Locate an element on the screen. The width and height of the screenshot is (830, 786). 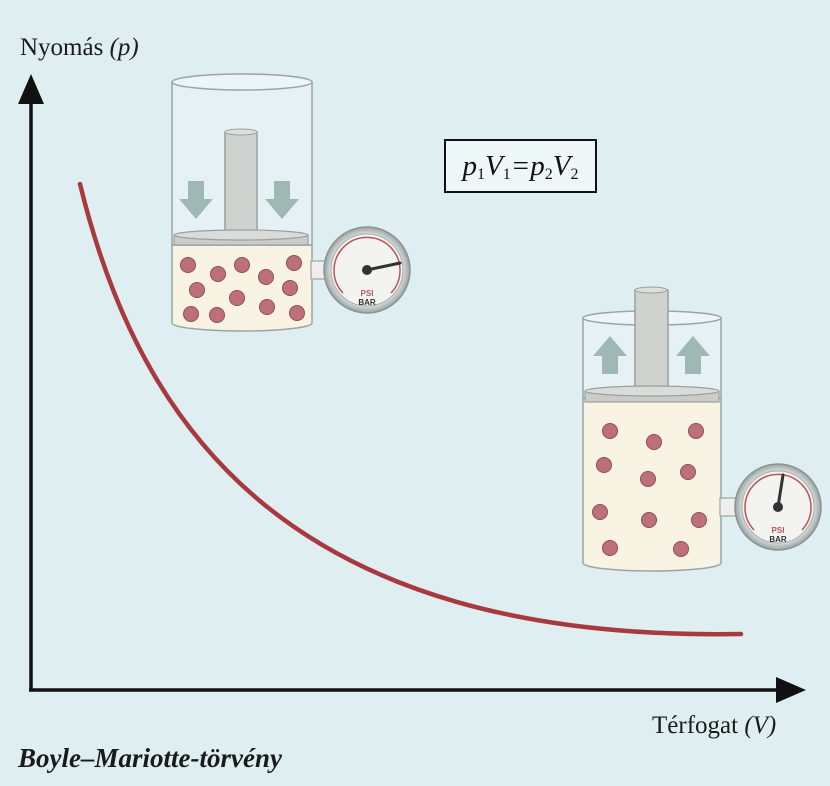
formula-v1: V is located at coordinates (493, 166).